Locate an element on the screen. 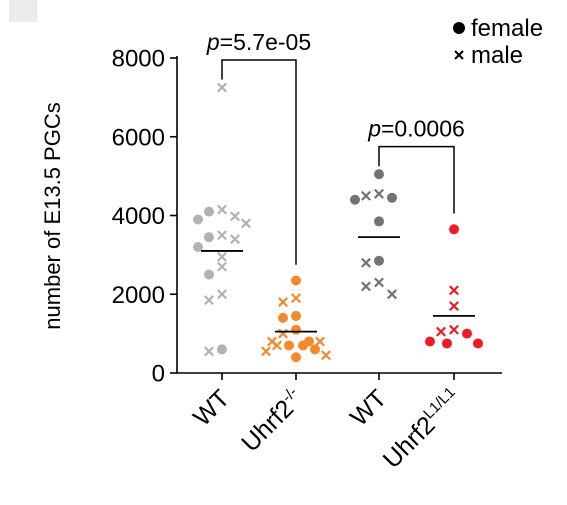 Image resolution: width=567 pixels, height=505 pixels. y-ticks: 0 2000 4000 6000 8000 is located at coordinates (144, 217).